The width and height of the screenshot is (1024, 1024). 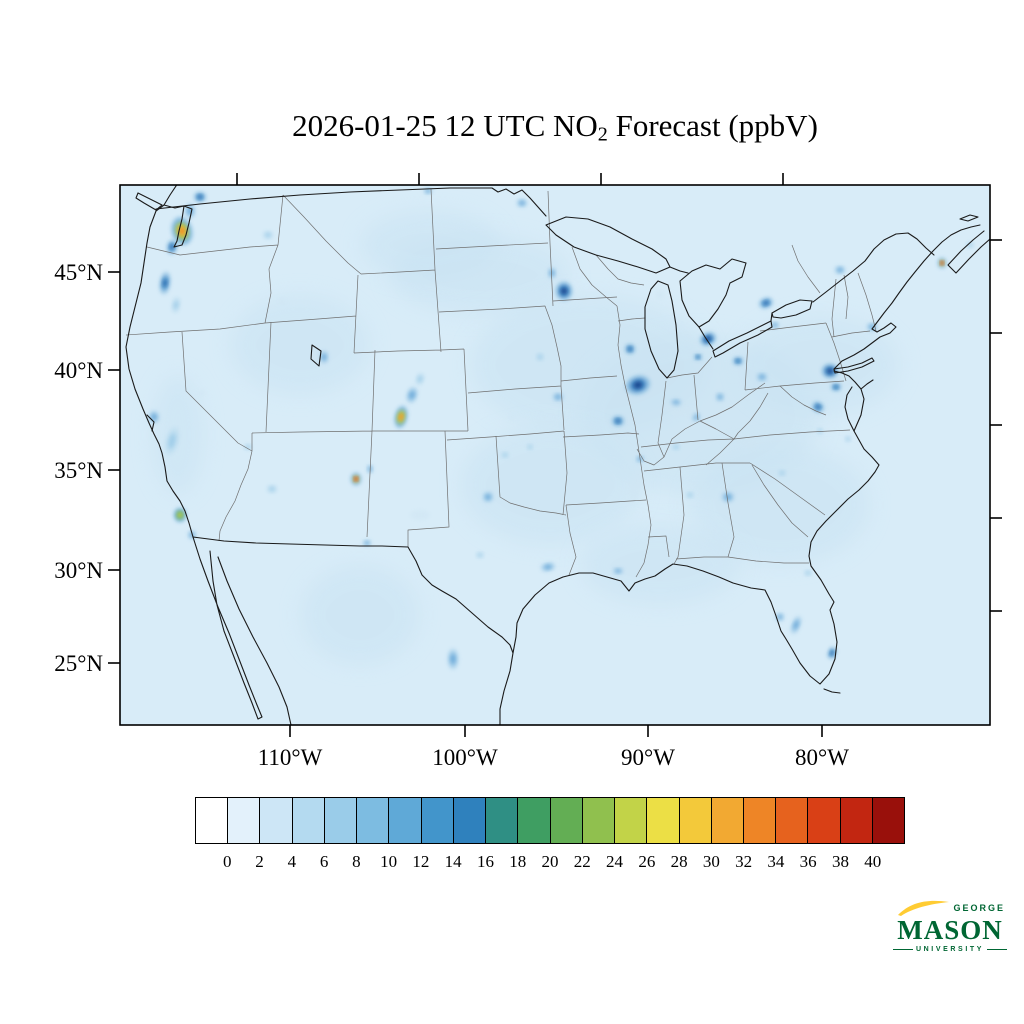 I want to click on colorbar-tick-label: 40, so click(x=873, y=861).